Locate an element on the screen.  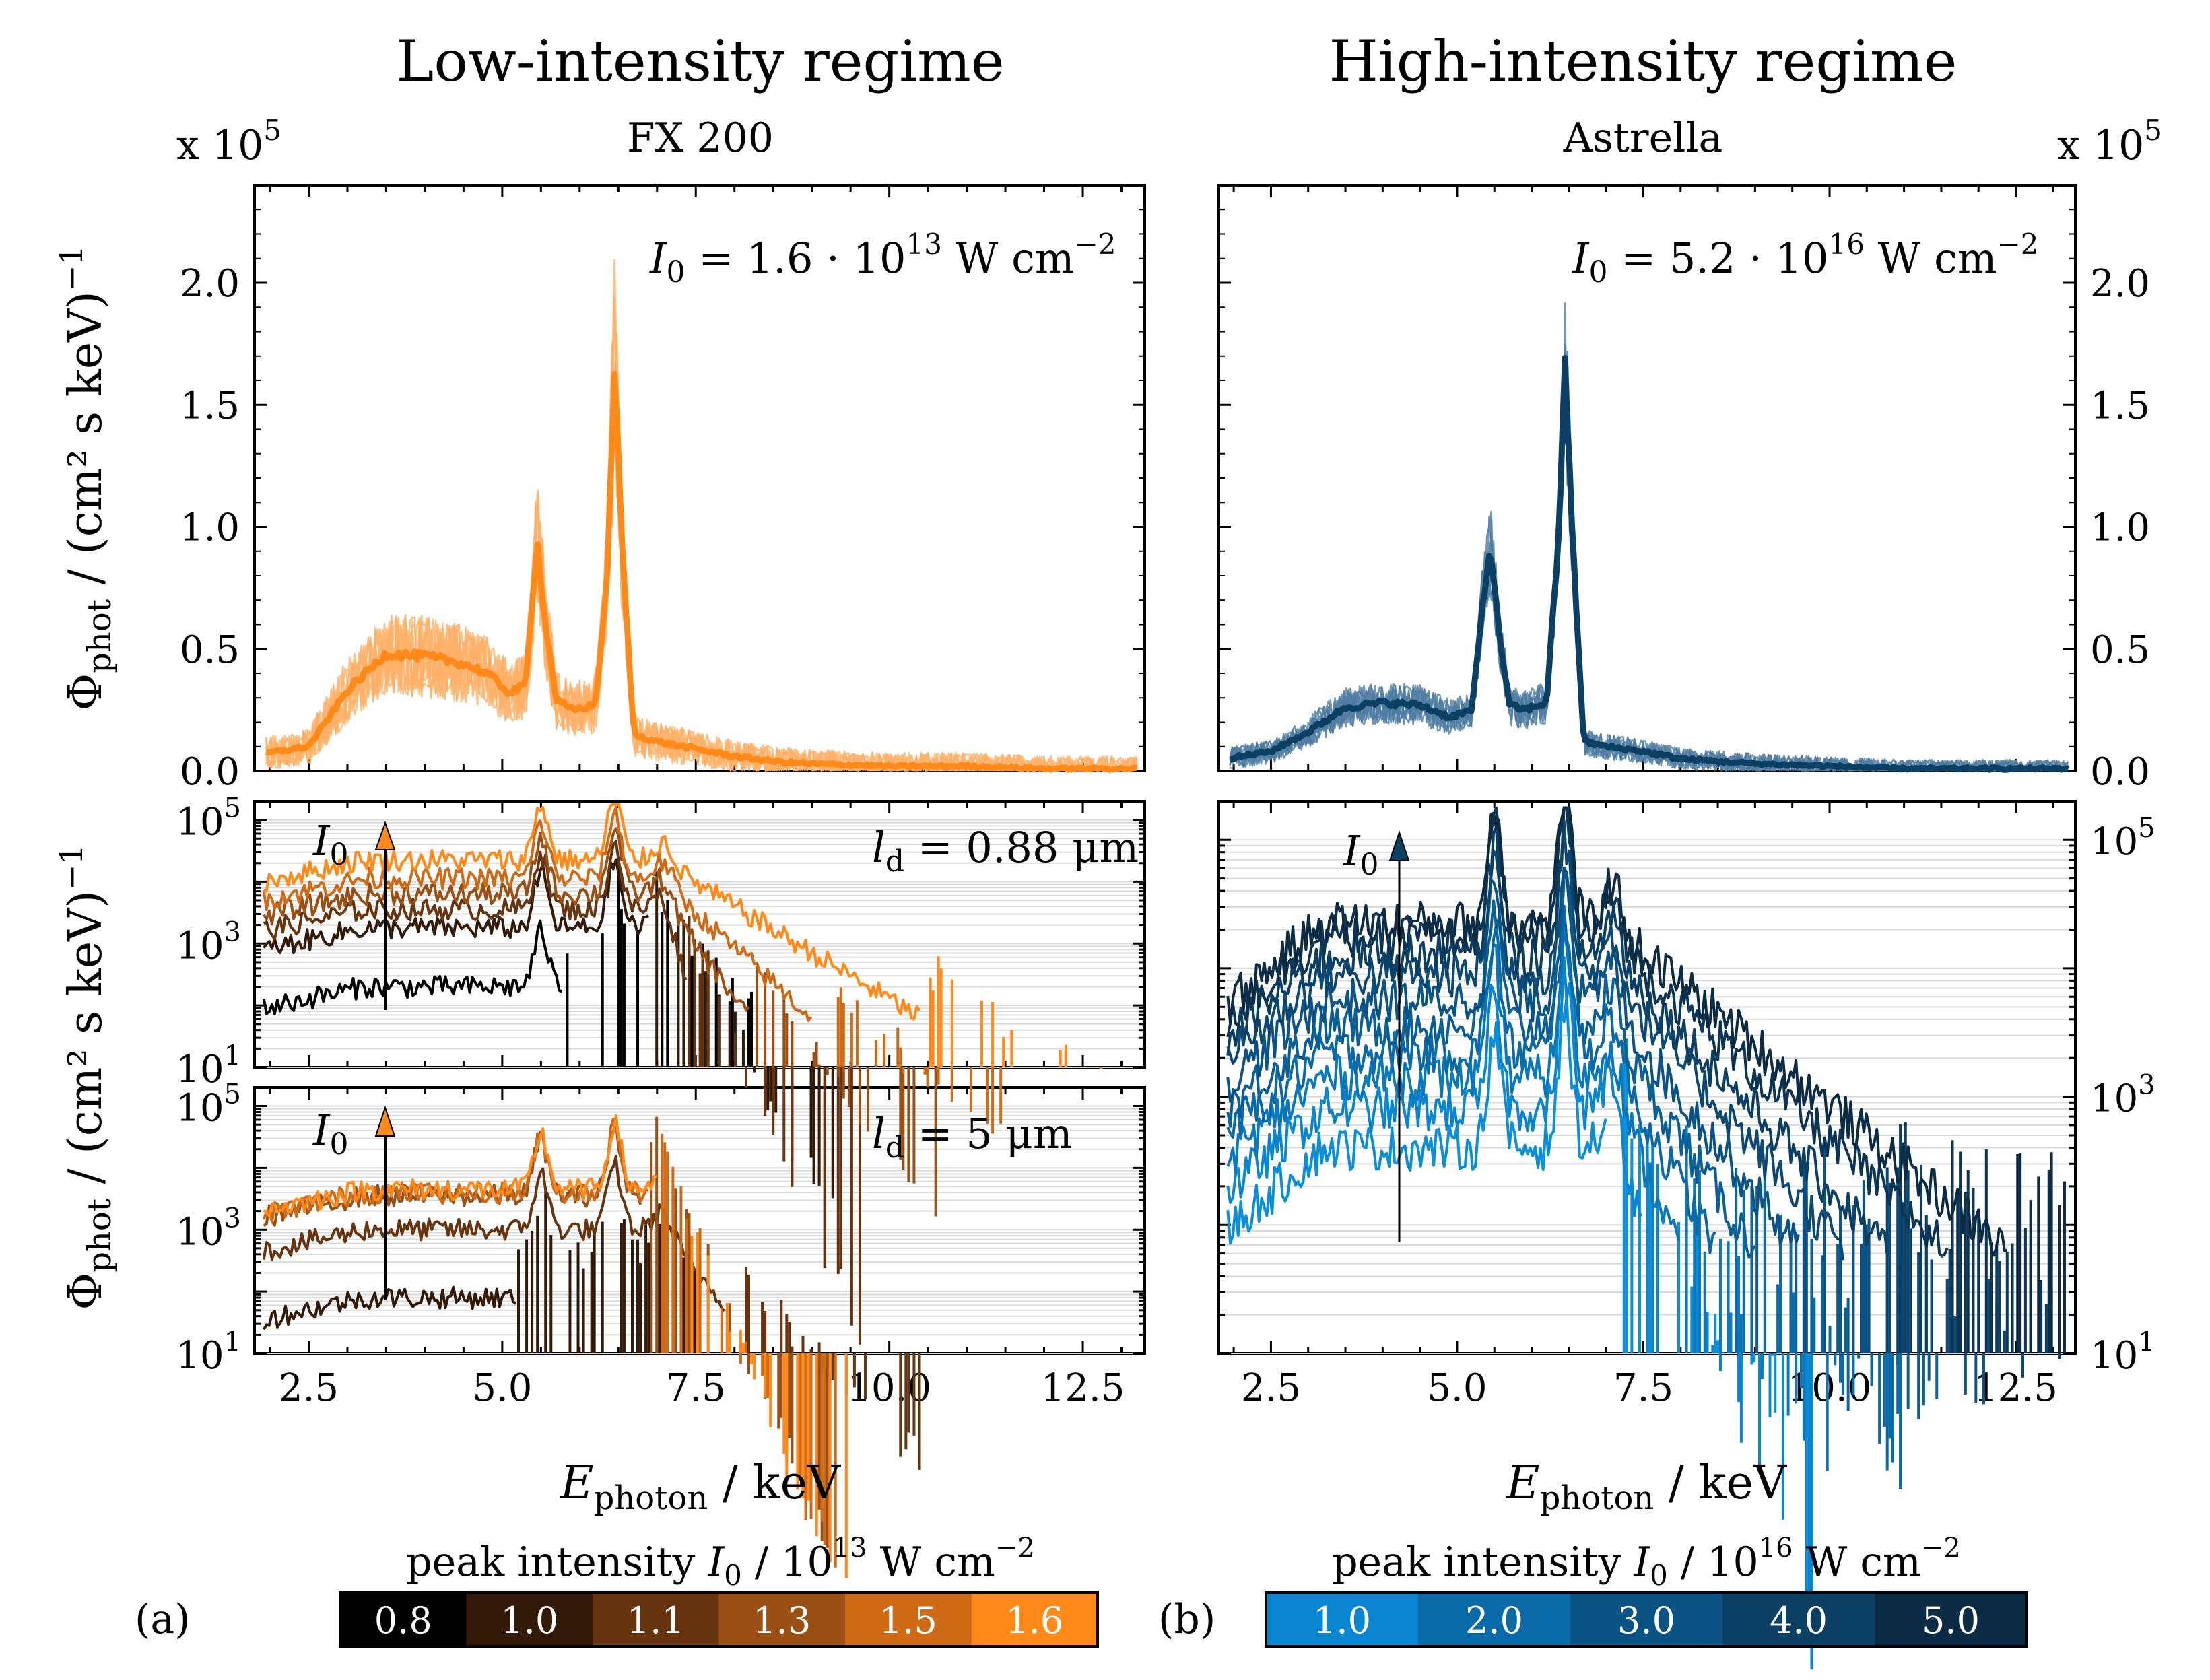
y-tick-label: 1.0 is located at coordinates (210, 528).